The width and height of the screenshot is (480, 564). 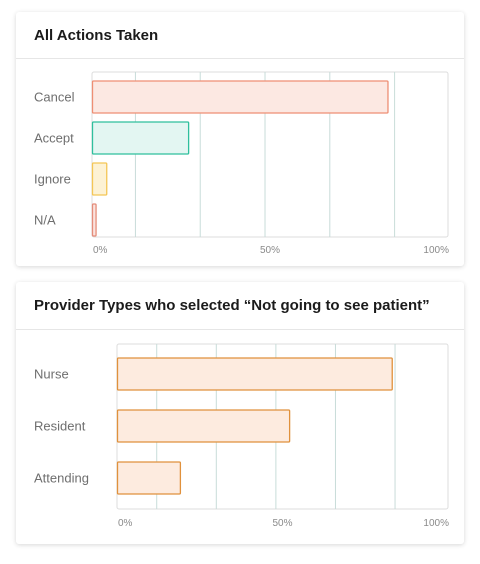 I want to click on category-label-resident: Resident, so click(x=60, y=426).